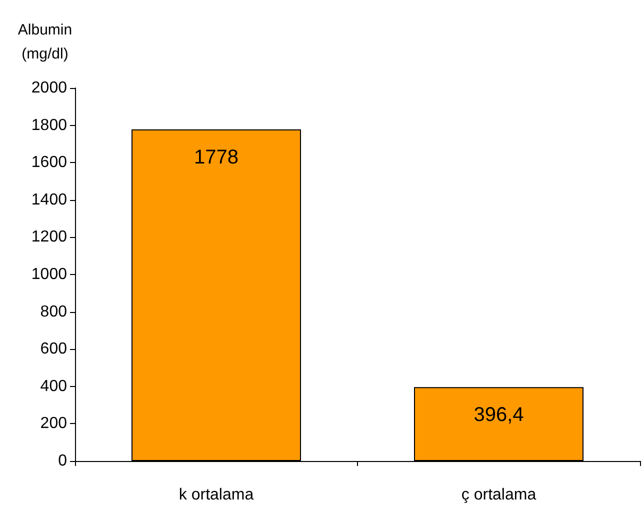 Image resolution: width=642 pixels, height=512 pixels. Describe the element at coordinates (216, 157) in the screenshot. I see `data-label: 1778` at that location.